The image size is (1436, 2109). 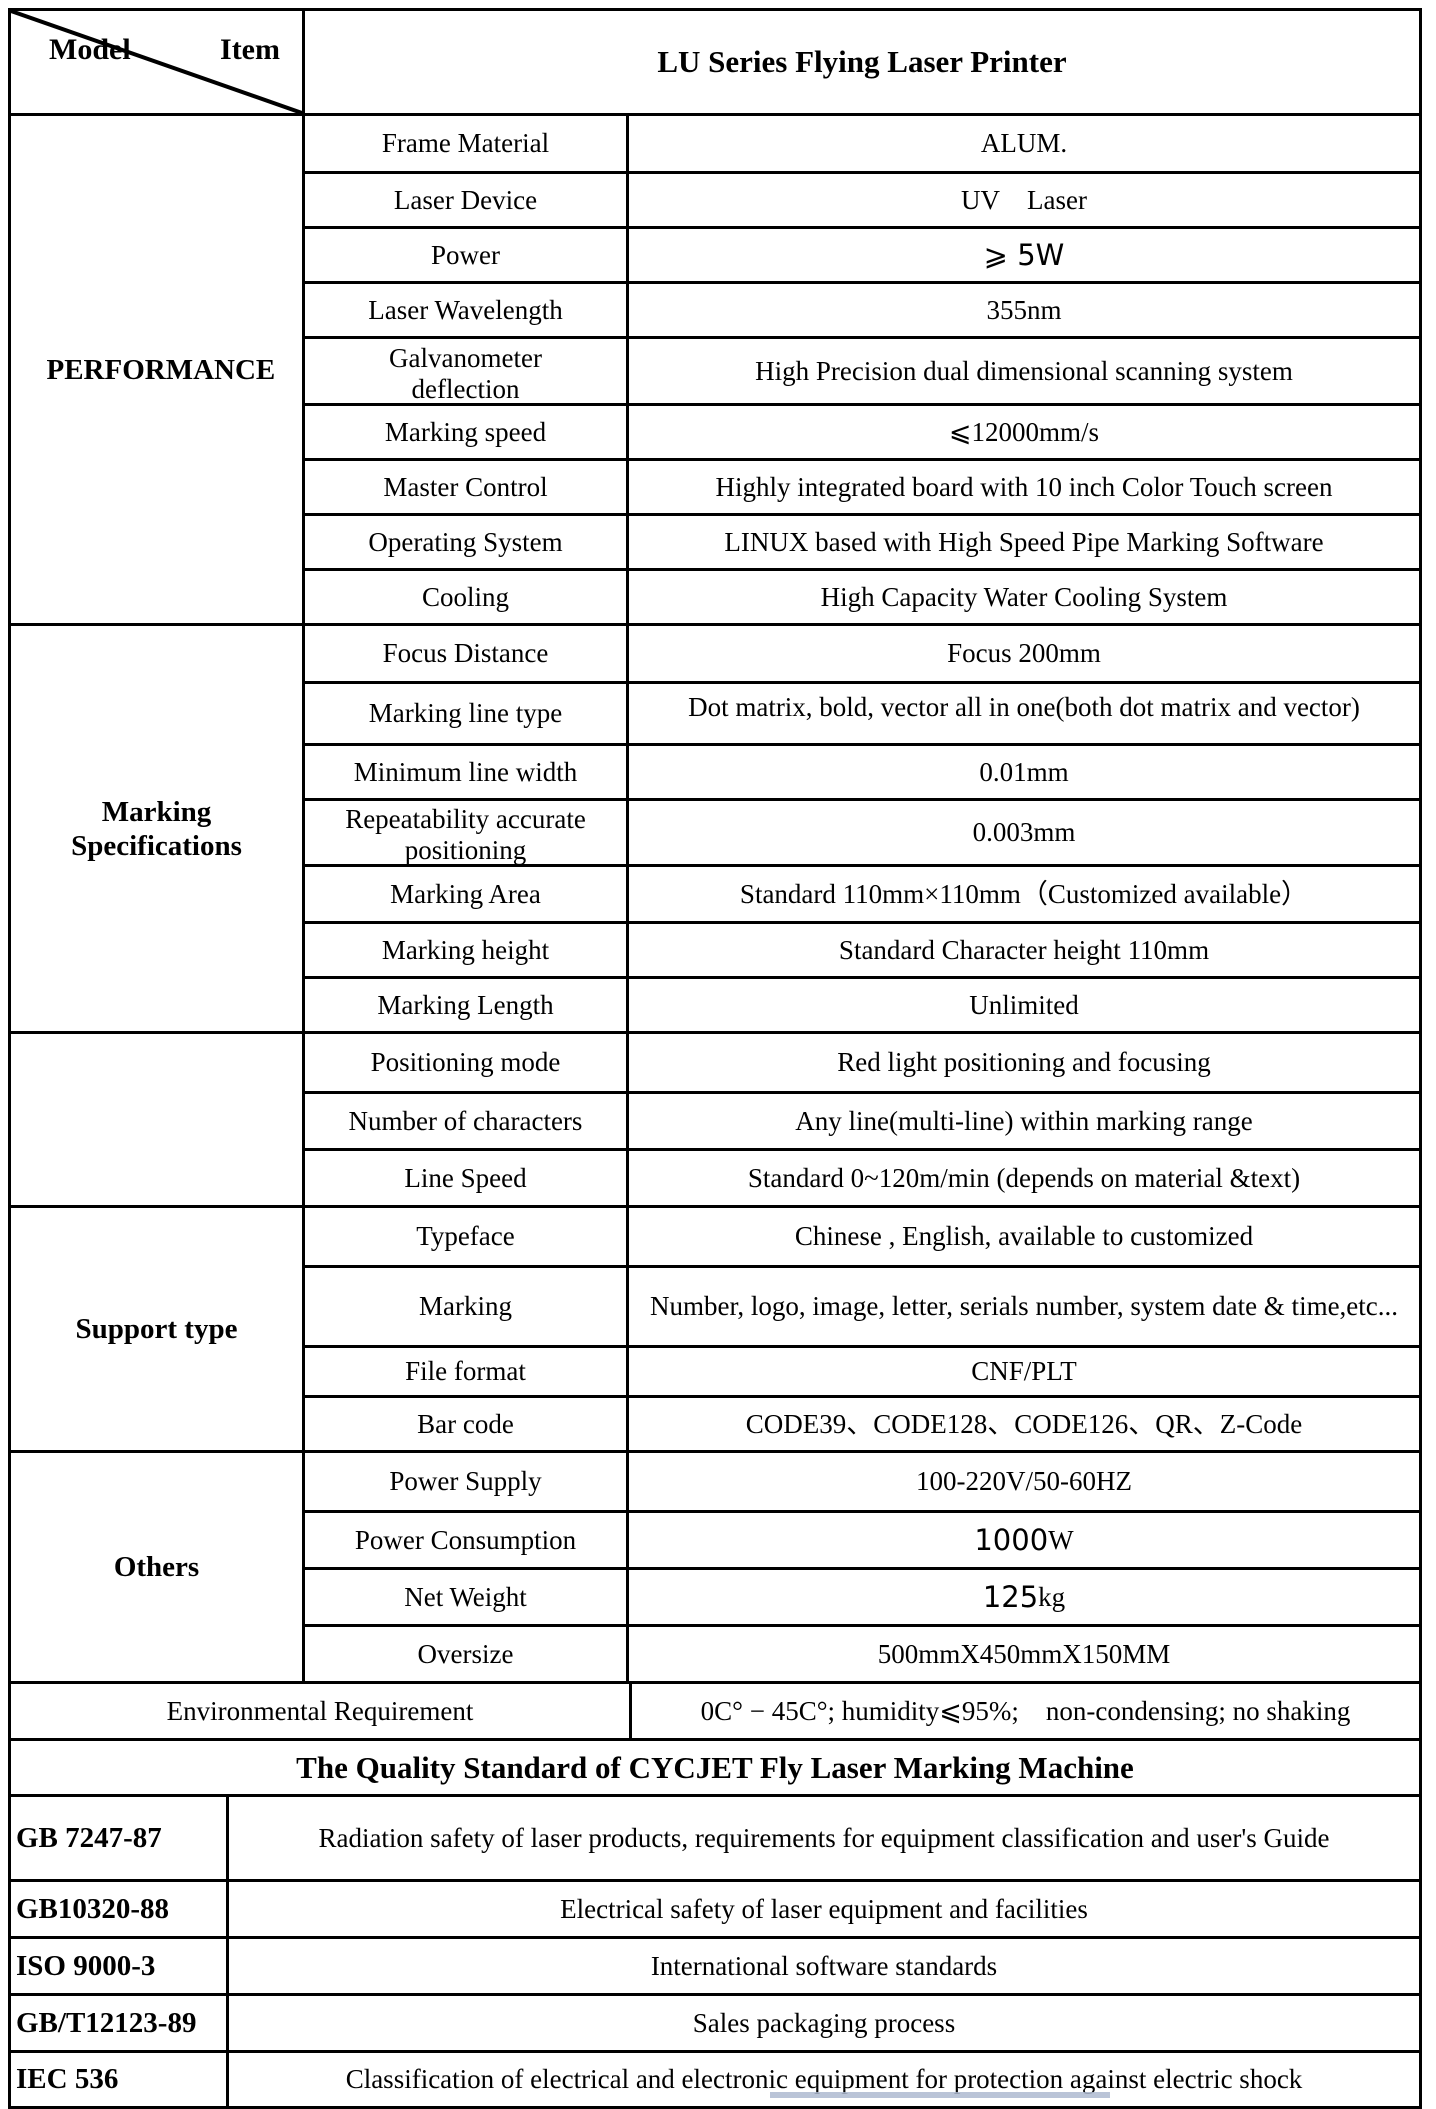 What do you see at coordinates (862, 61) in the screenshot?
I see `table-title: LU Series Flying Laser Printer` at bounding box center [862, 61].